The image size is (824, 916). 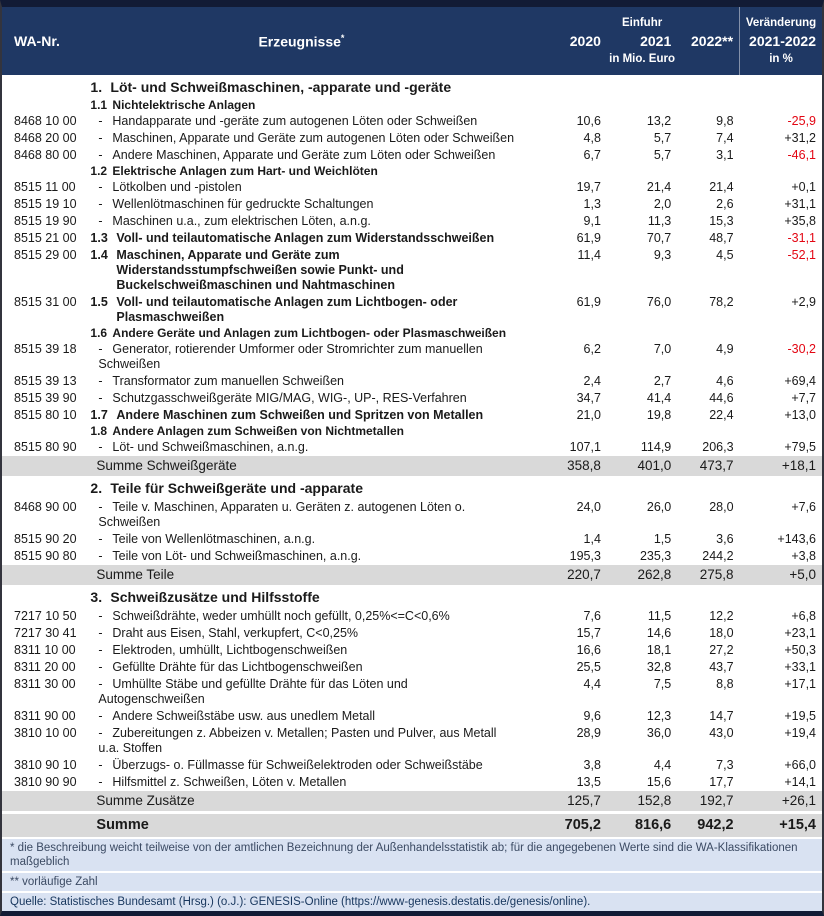 What do you see at coordinates (45, 349) in the screenshot?
I see `wa-number-cell: 8515 39 18` at bounding box center [45, 349].